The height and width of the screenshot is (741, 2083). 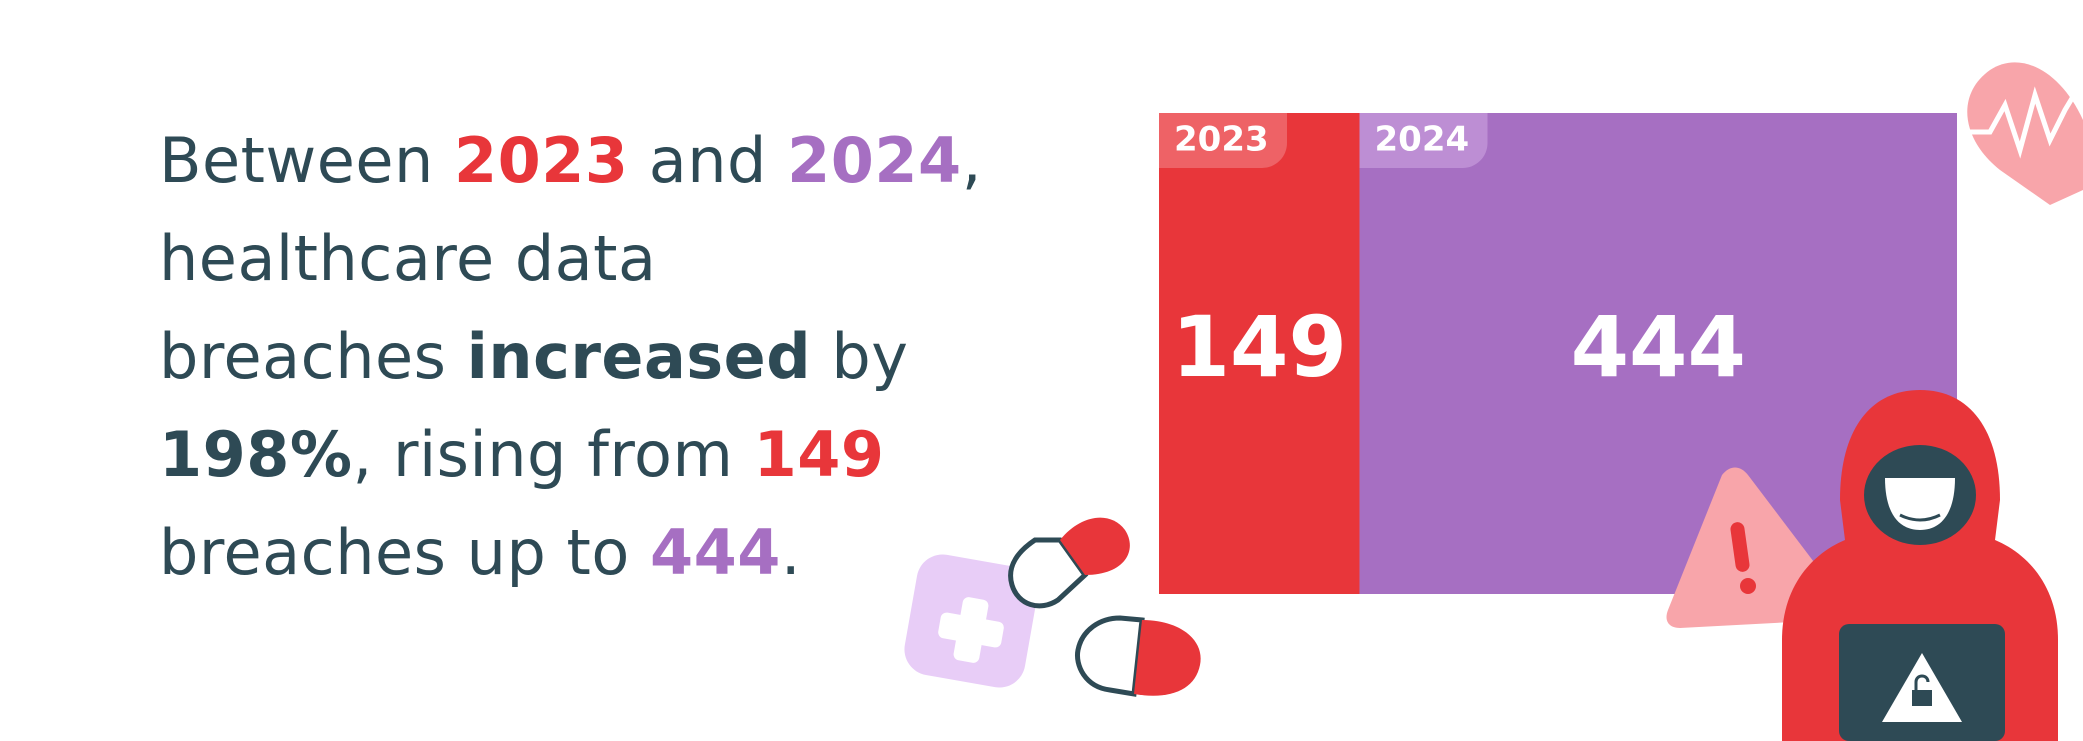 I want to click on category-label: 2024, so click(x=1422, y=140).